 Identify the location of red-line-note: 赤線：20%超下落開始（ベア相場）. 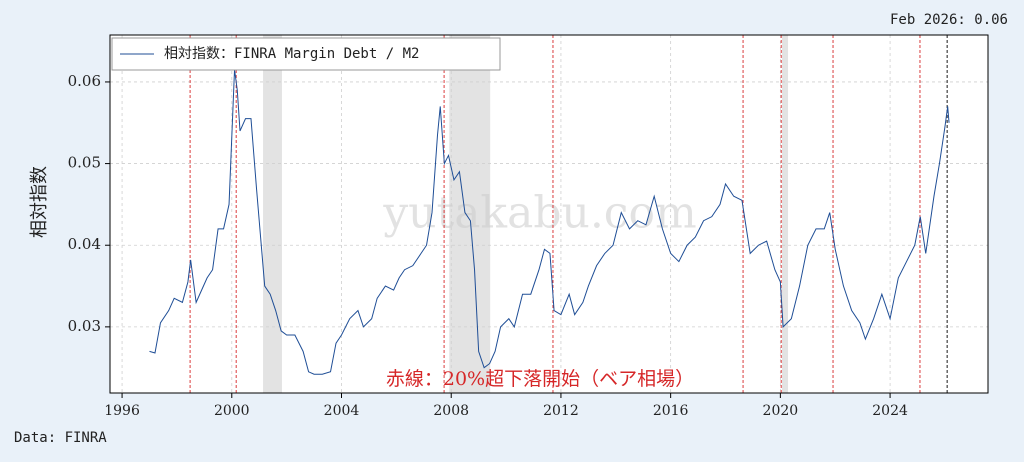
(540, 379).